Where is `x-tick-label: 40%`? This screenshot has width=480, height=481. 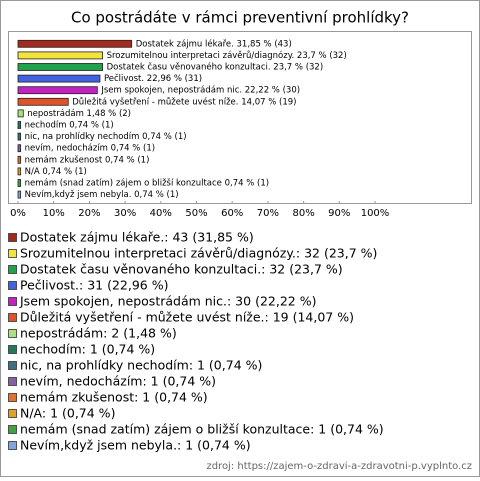 x-tick-label: 40% is located at coordinates (161, 213).